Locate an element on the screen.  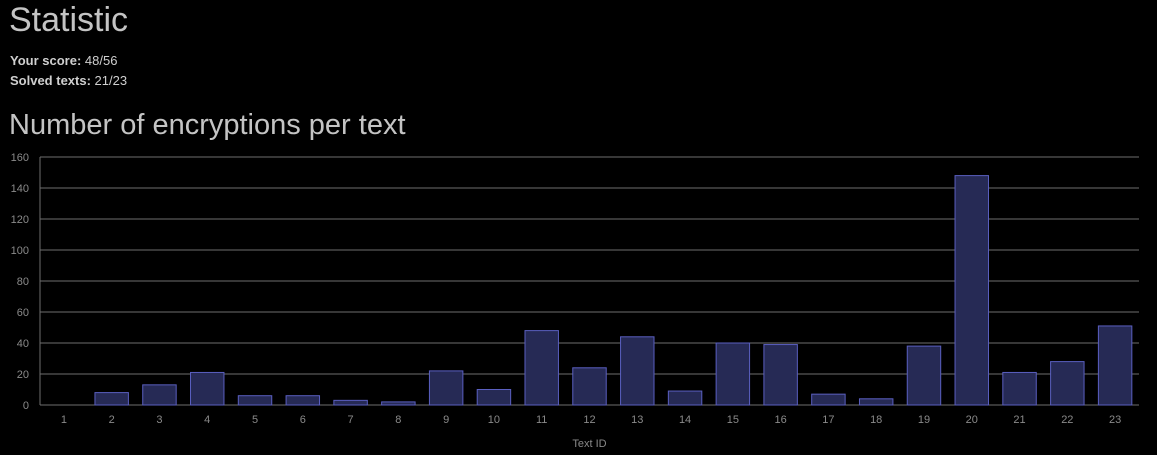
solved-row: Solved texts: 21/23 is located at coordinates (68, 81).